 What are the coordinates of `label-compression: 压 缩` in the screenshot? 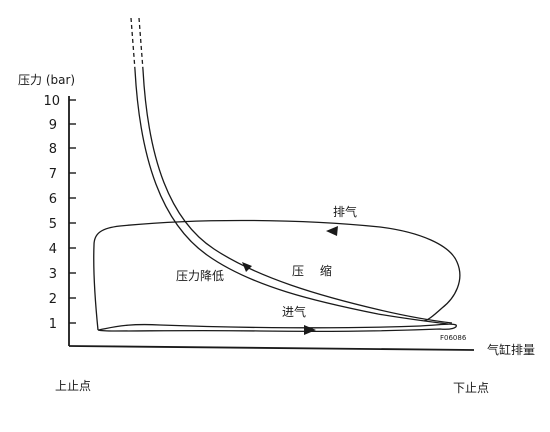 It's located at (315, 270).